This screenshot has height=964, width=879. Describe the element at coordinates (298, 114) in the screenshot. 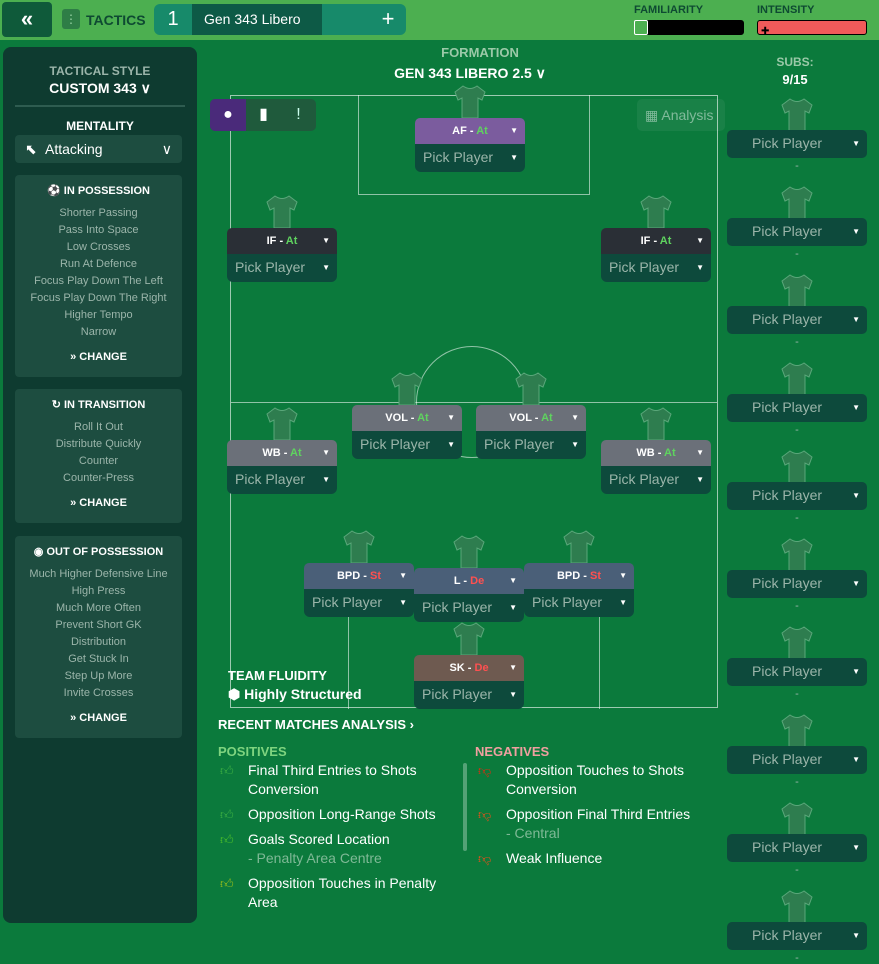

I see `info-view-button: !` at that location.